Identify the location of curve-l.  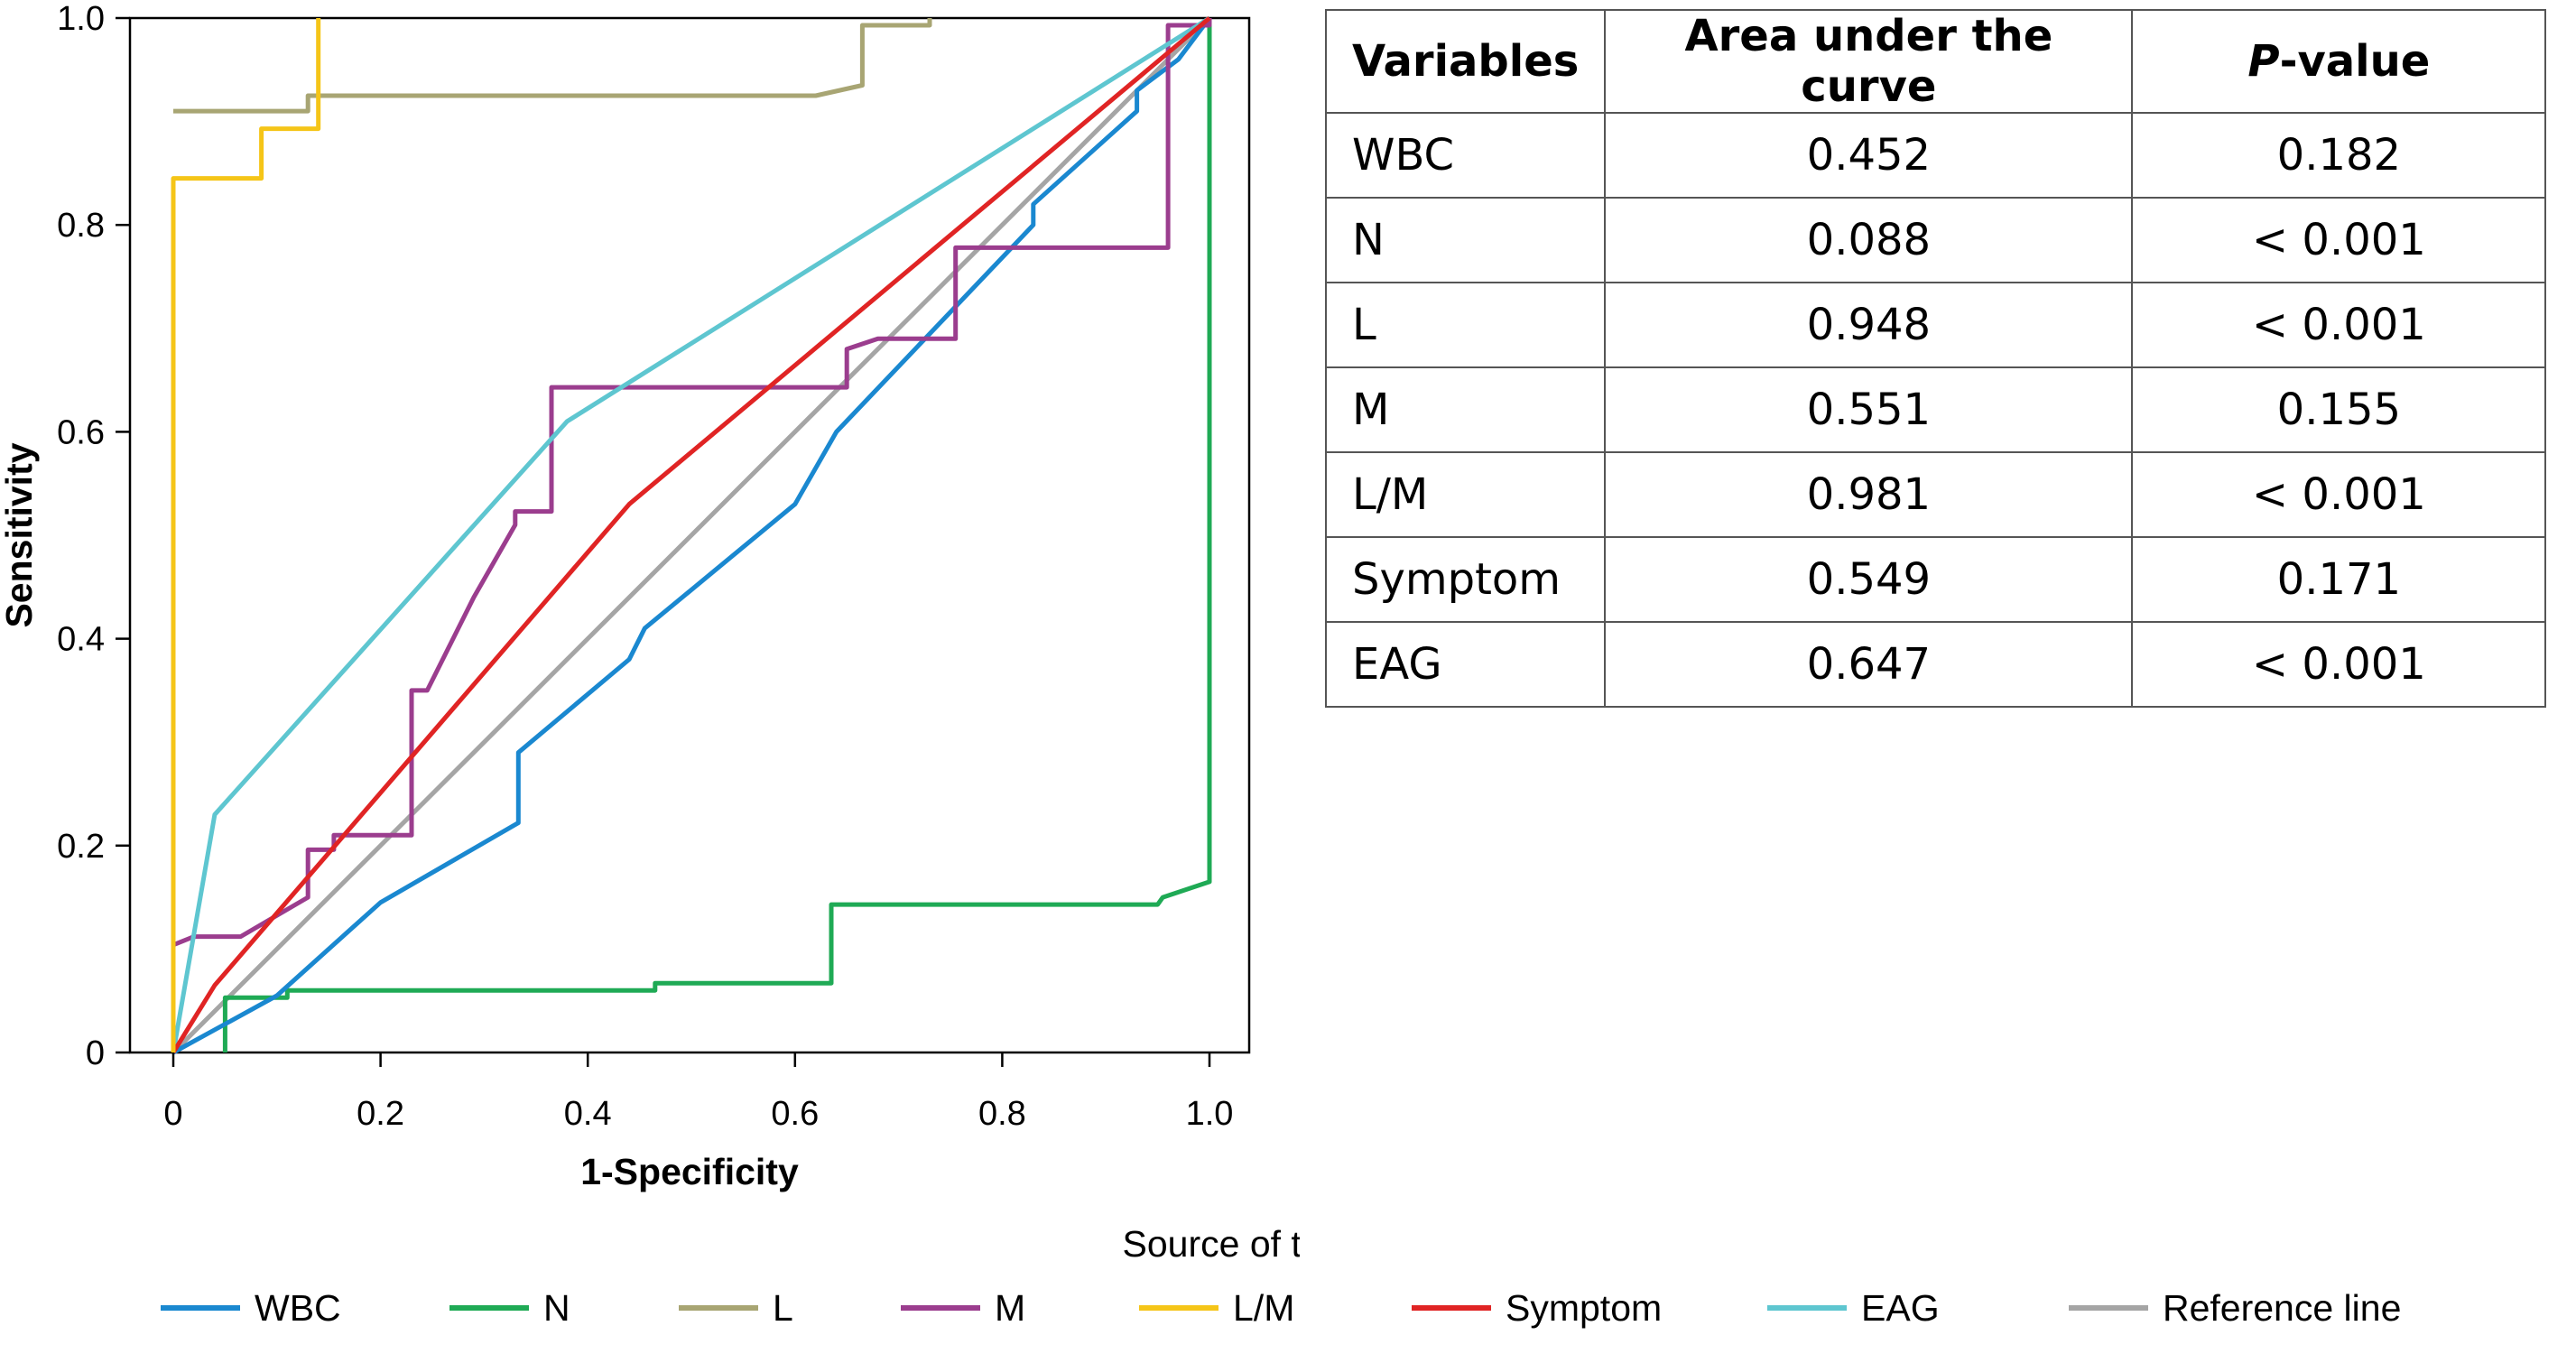
(552, 66).